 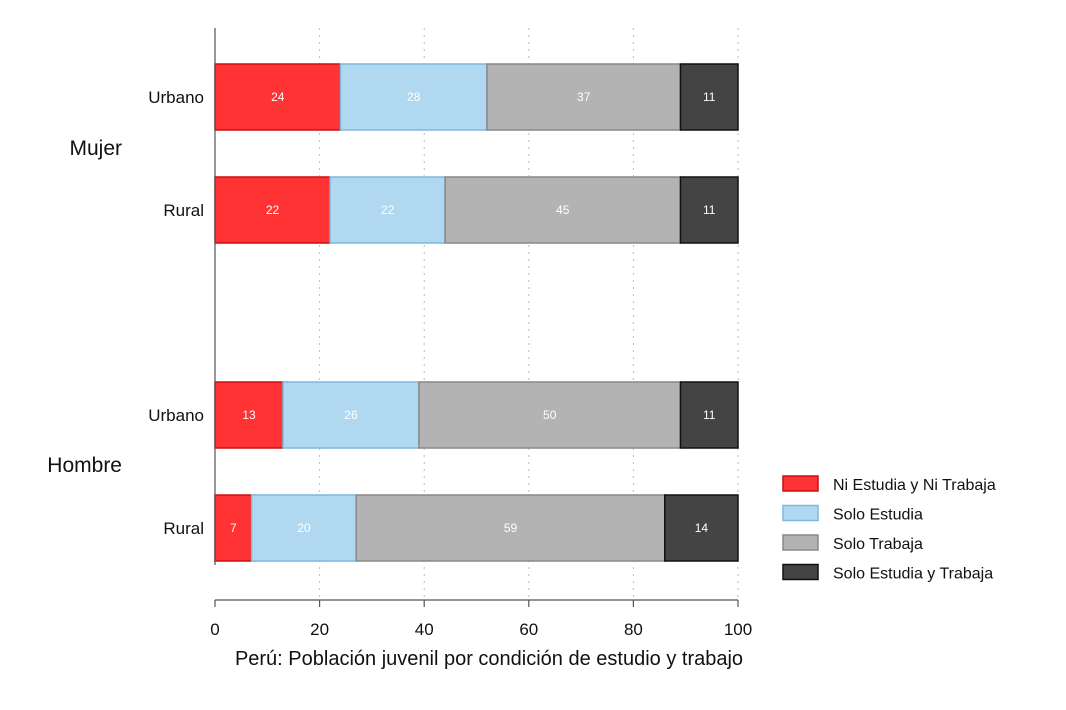 What do you see at coordinates (214, 629) in the screenshot?
I see `x-tick-label: 0` at bounding box center [214, 629].